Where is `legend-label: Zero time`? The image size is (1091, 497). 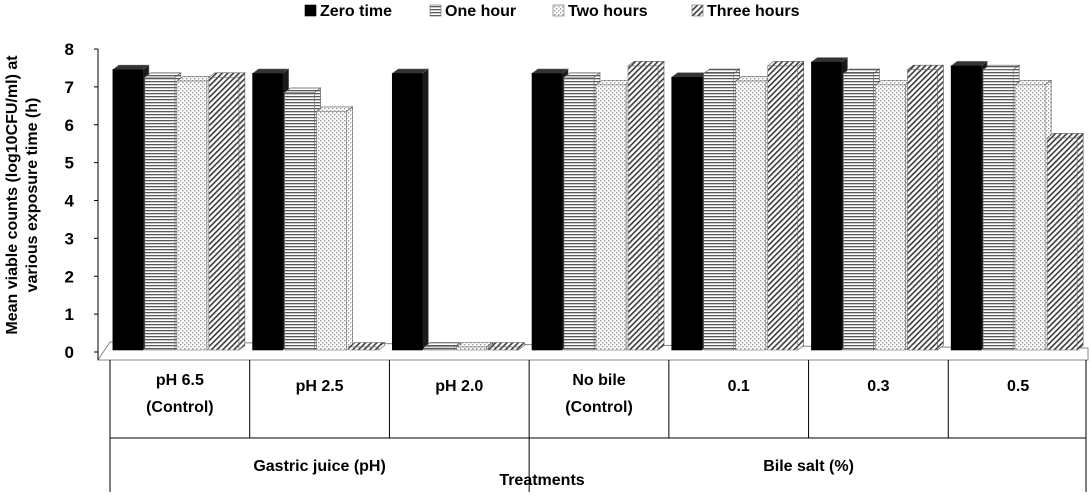 legend-label: Zero time is located at coordinates (356, 11).